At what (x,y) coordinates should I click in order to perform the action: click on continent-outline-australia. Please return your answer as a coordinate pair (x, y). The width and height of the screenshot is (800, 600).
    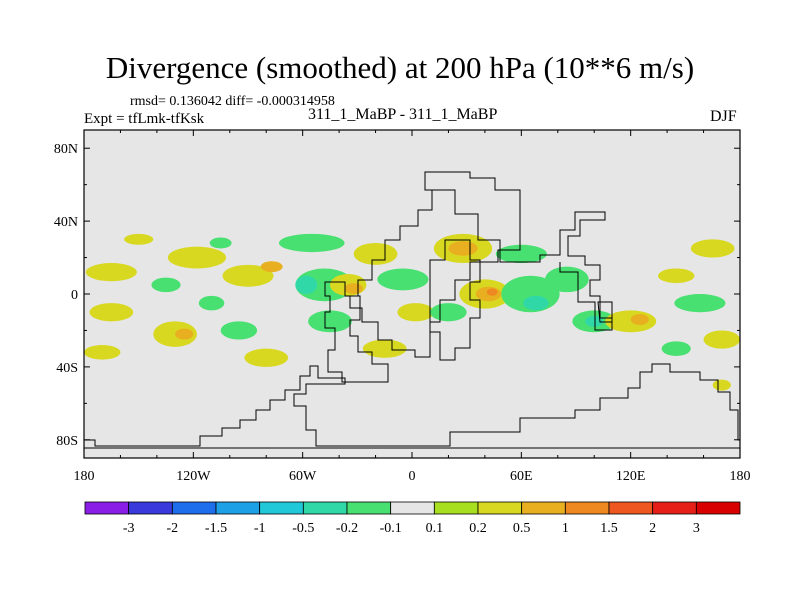
    Looking at the image, I should click on (605, 312).